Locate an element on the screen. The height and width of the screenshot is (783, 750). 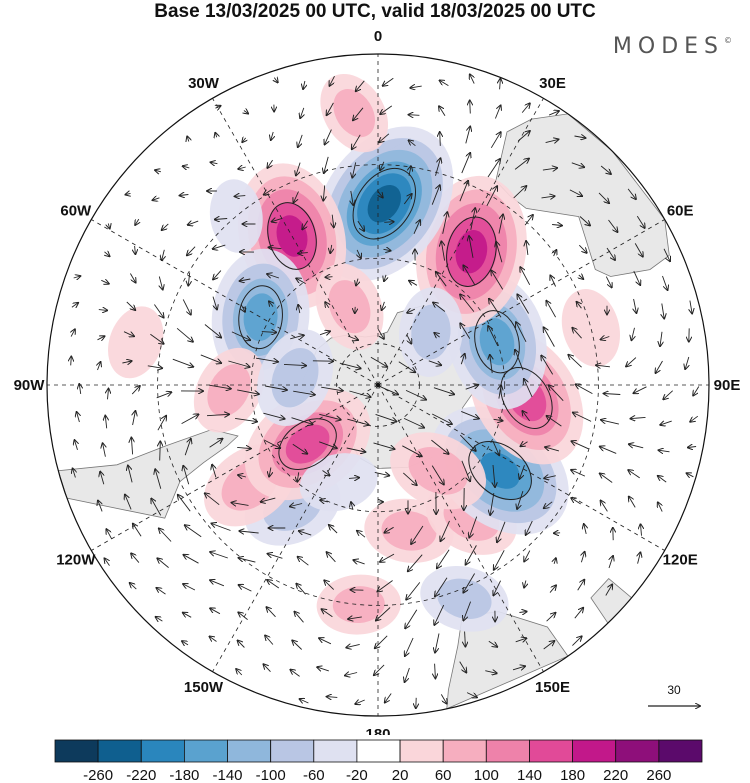
brand-mark: © is located at coordinates (728, 40).